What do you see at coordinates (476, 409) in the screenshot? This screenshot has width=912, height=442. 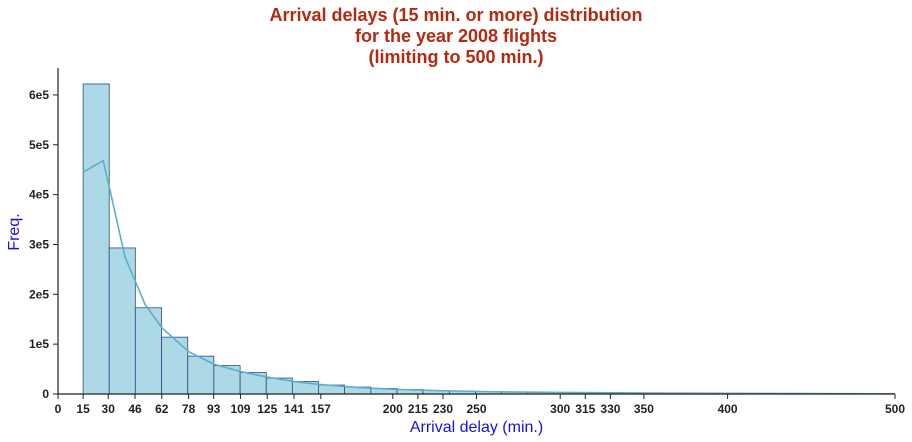 I see `x-tick-label: 250` at bounding box center [476, 409].